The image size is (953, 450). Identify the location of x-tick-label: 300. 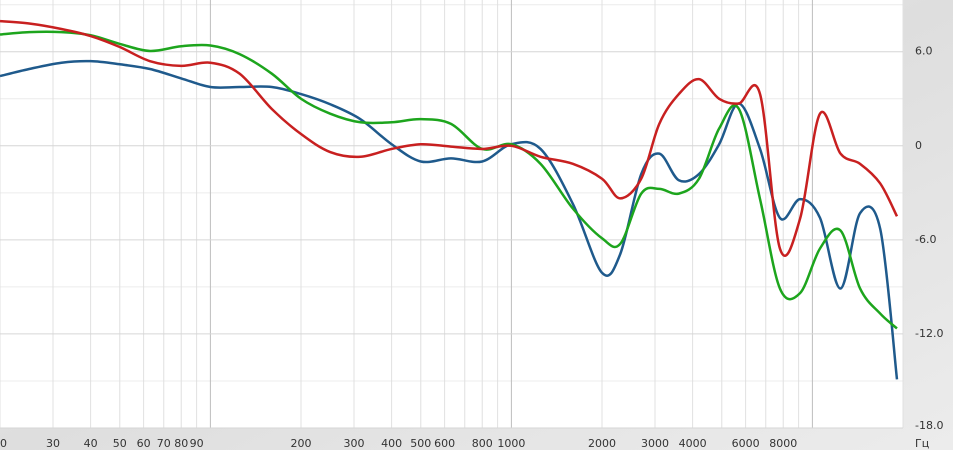
(354, 443).